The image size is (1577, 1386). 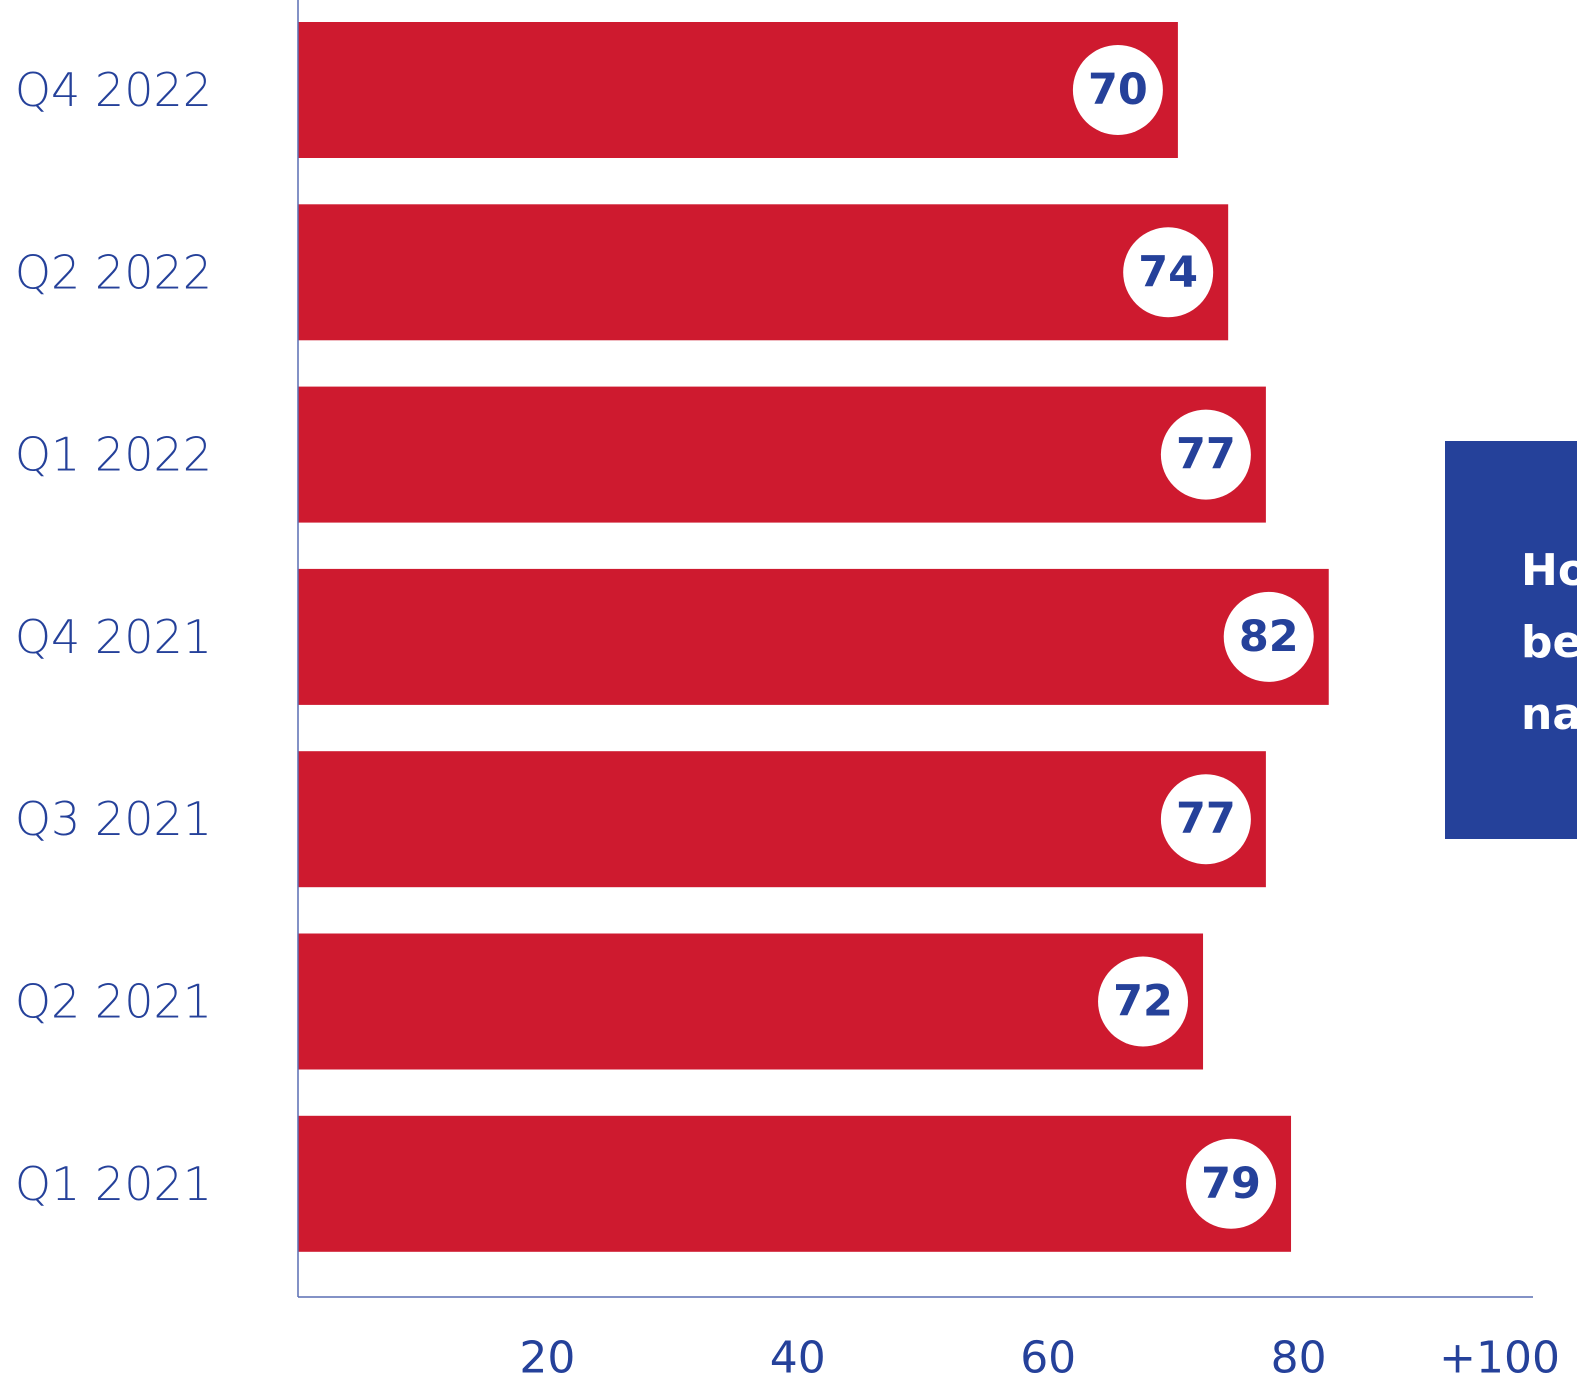 I want to click on data-label: 70, so click(x=1118, y=90).